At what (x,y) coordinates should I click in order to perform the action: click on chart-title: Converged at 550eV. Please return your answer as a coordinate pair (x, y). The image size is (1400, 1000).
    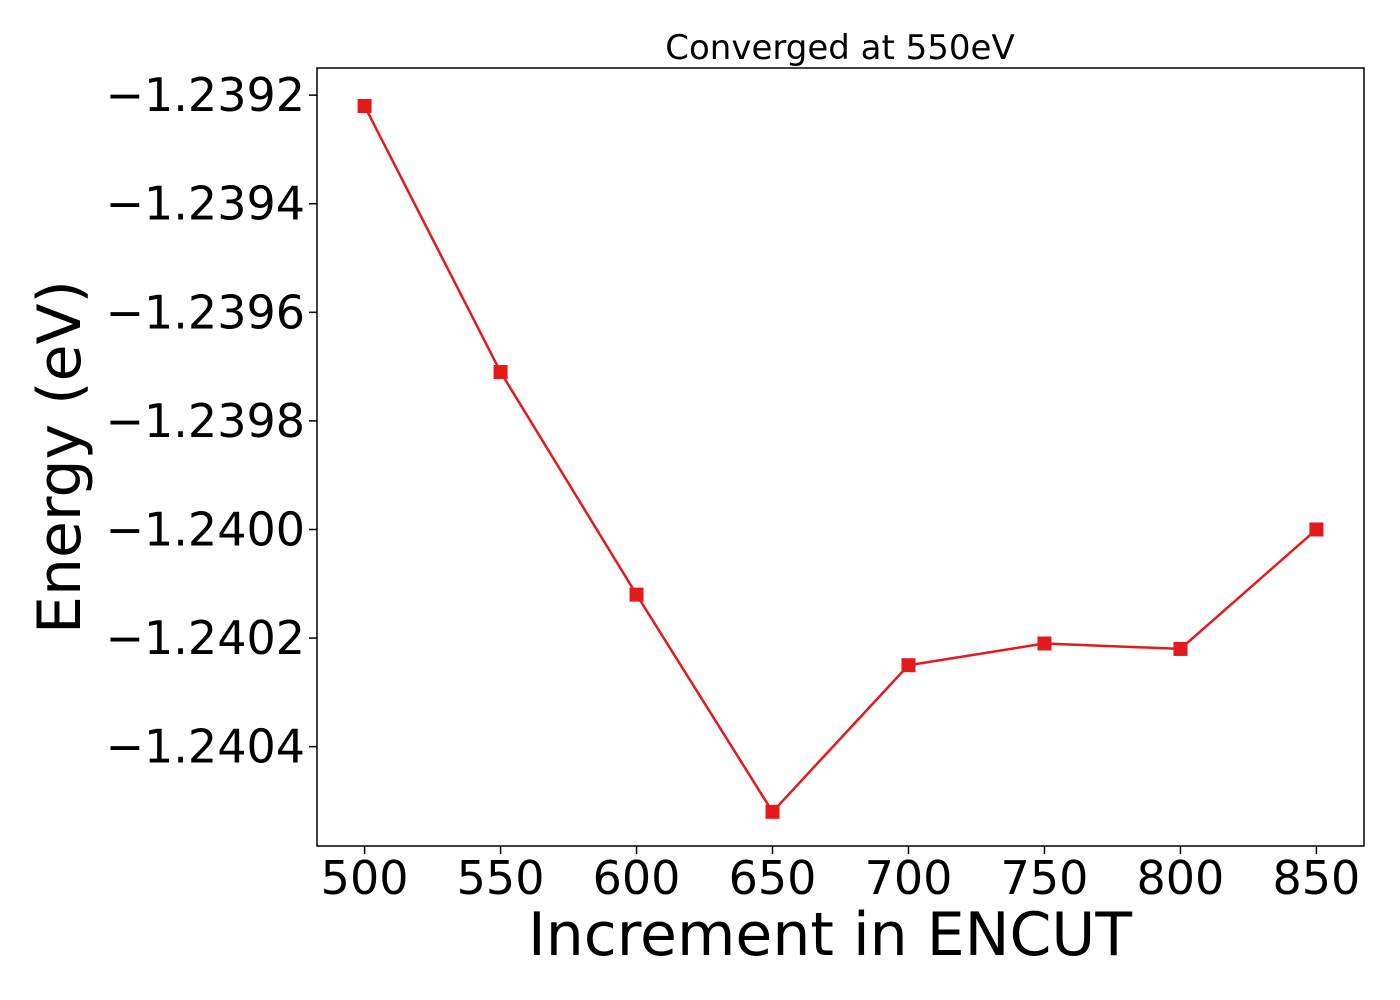
    Looking at the image, I should click on (839, 48).